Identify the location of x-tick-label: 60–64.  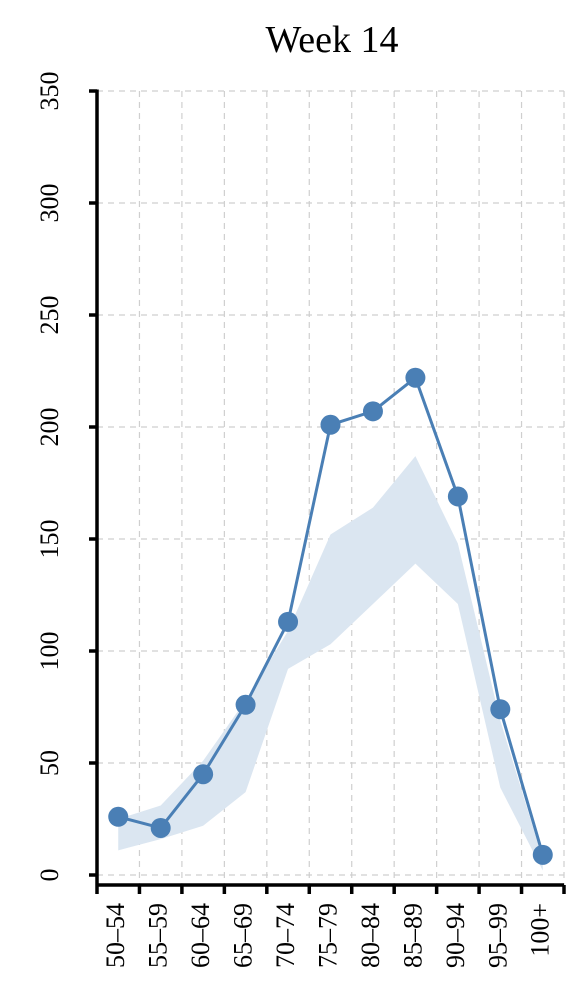
(200, 935).